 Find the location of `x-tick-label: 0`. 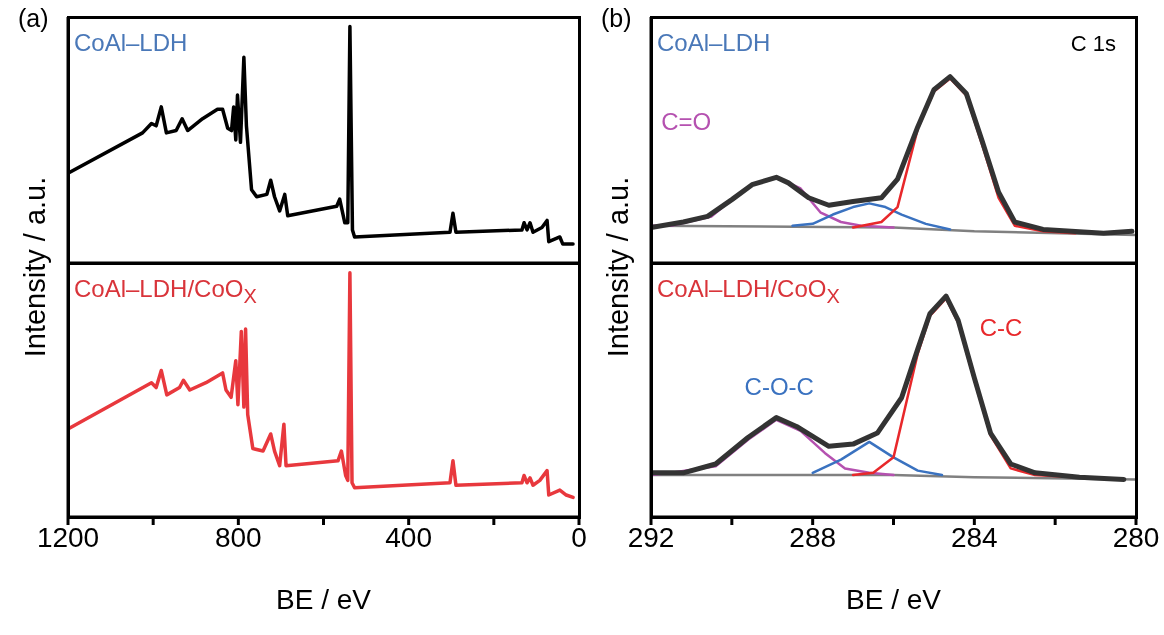

x-tick-label: 0 is located at coordinates (579, 537).